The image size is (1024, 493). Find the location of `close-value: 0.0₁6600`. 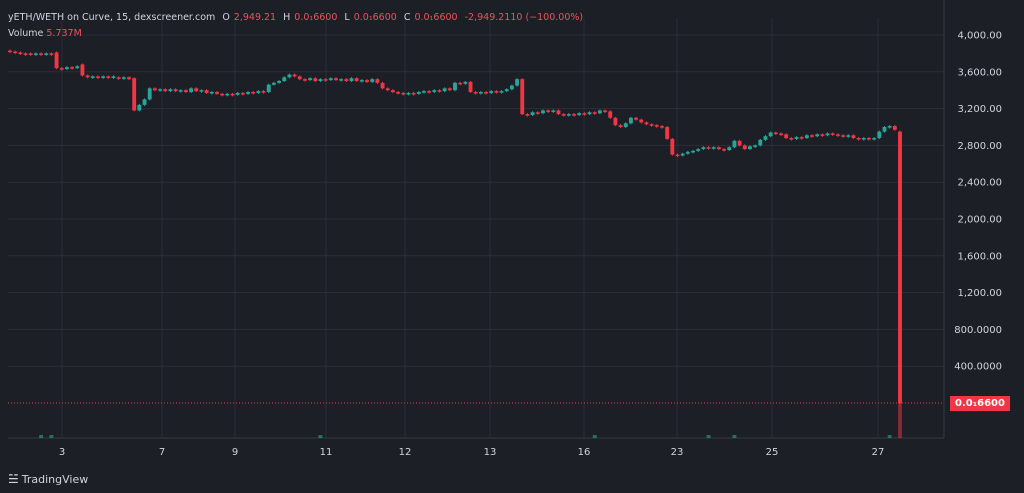

close-value: 0.0₁6600 is located at coordinates (436, 17).